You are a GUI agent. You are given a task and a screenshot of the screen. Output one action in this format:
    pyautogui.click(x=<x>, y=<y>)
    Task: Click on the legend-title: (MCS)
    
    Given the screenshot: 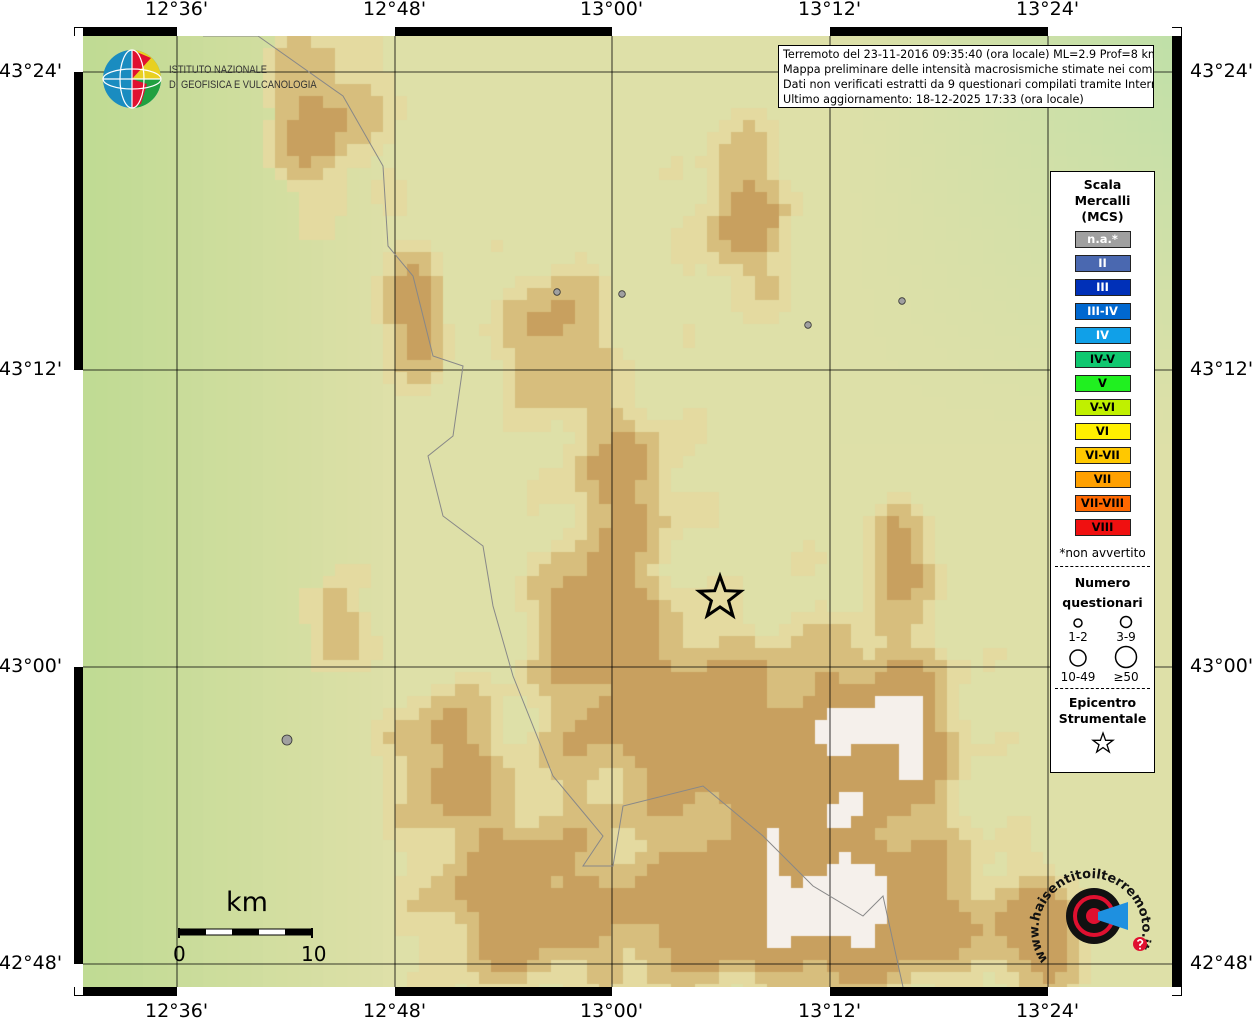 What is the action you would take?
    pyautogui.click(x=1102, y=216)
    